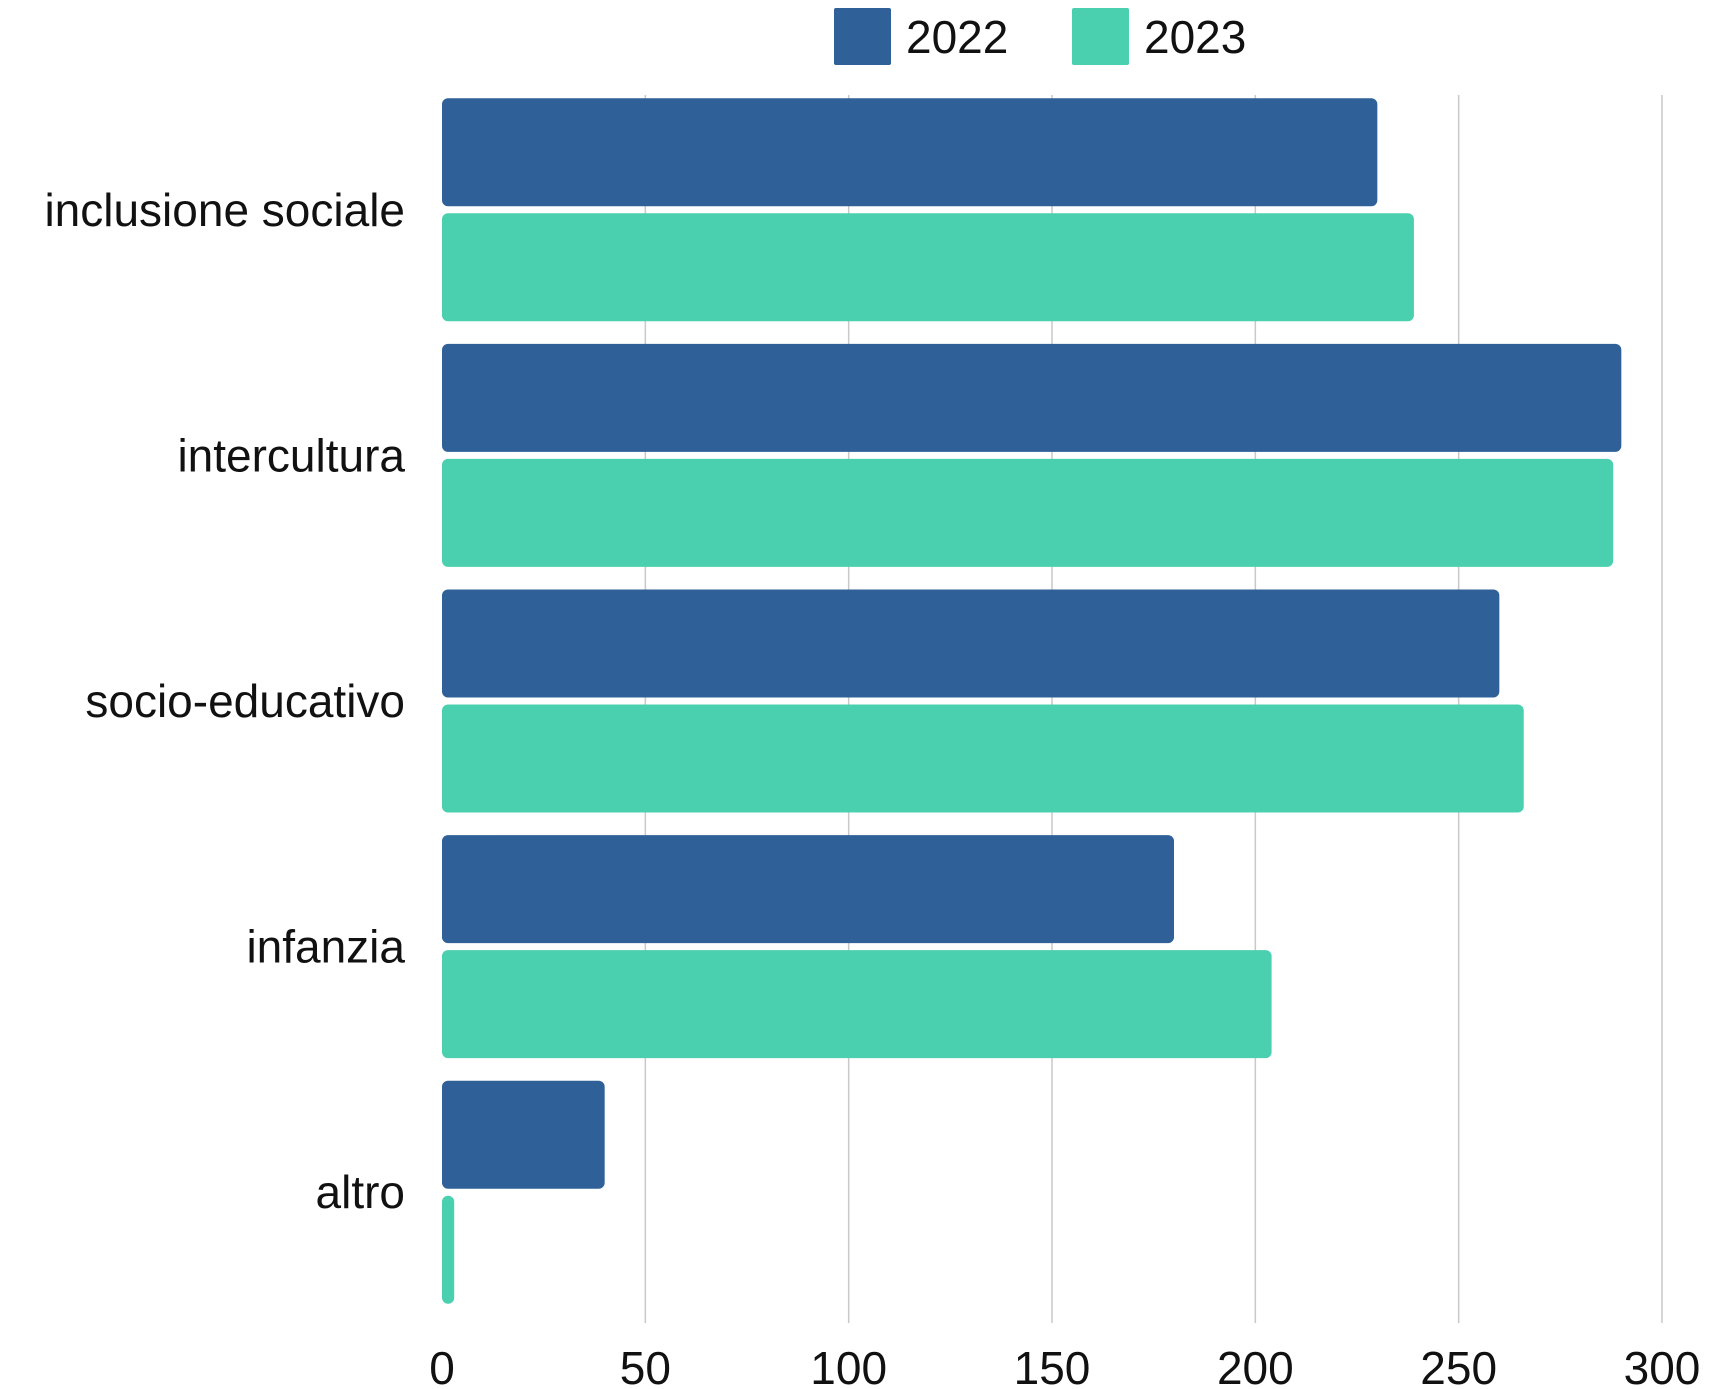 This screenshot has height=1389, width=1710. Describe the element at coordinates (1255, 1365) in the screenshot. I see `x-tick-label-200: 200` at that location.